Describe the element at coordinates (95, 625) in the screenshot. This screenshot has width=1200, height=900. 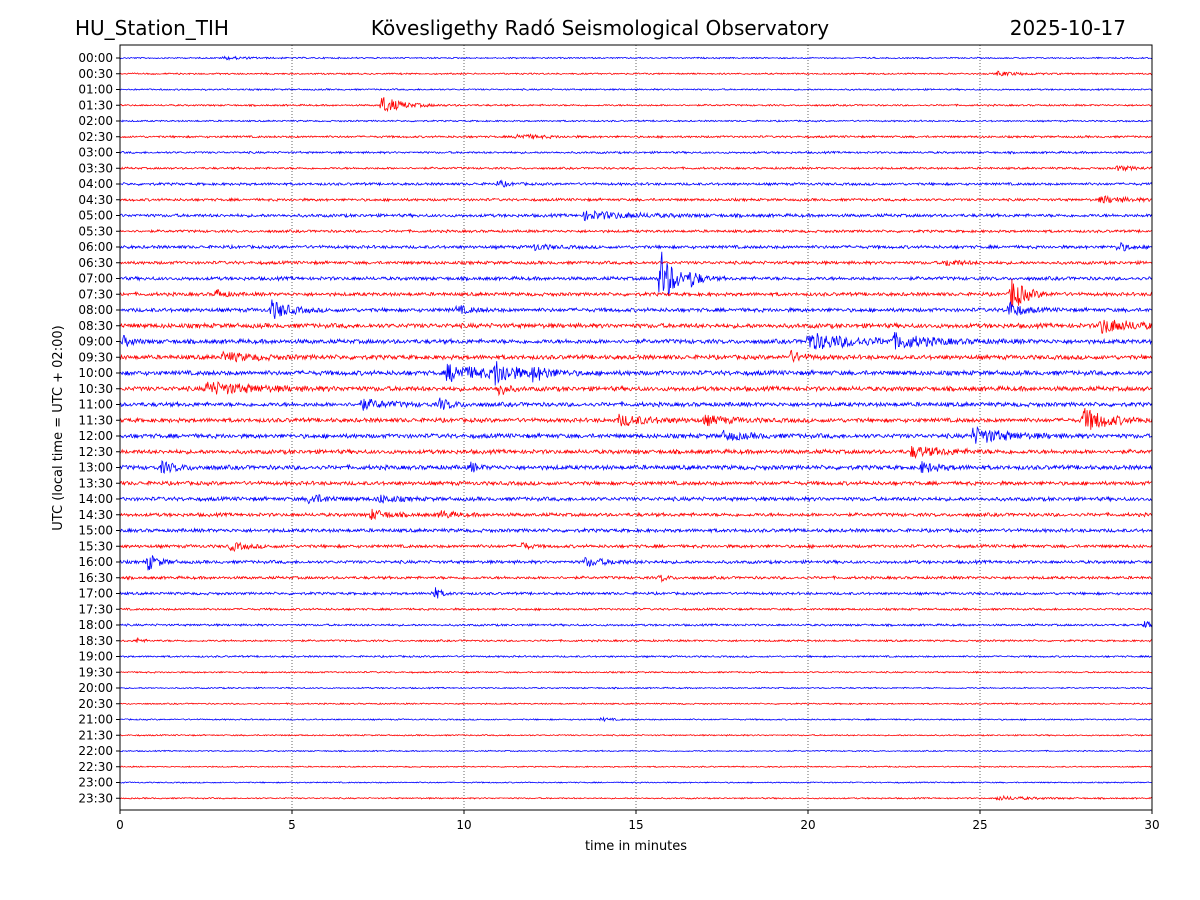
I see `y-tick-label: 18:00` at that location.